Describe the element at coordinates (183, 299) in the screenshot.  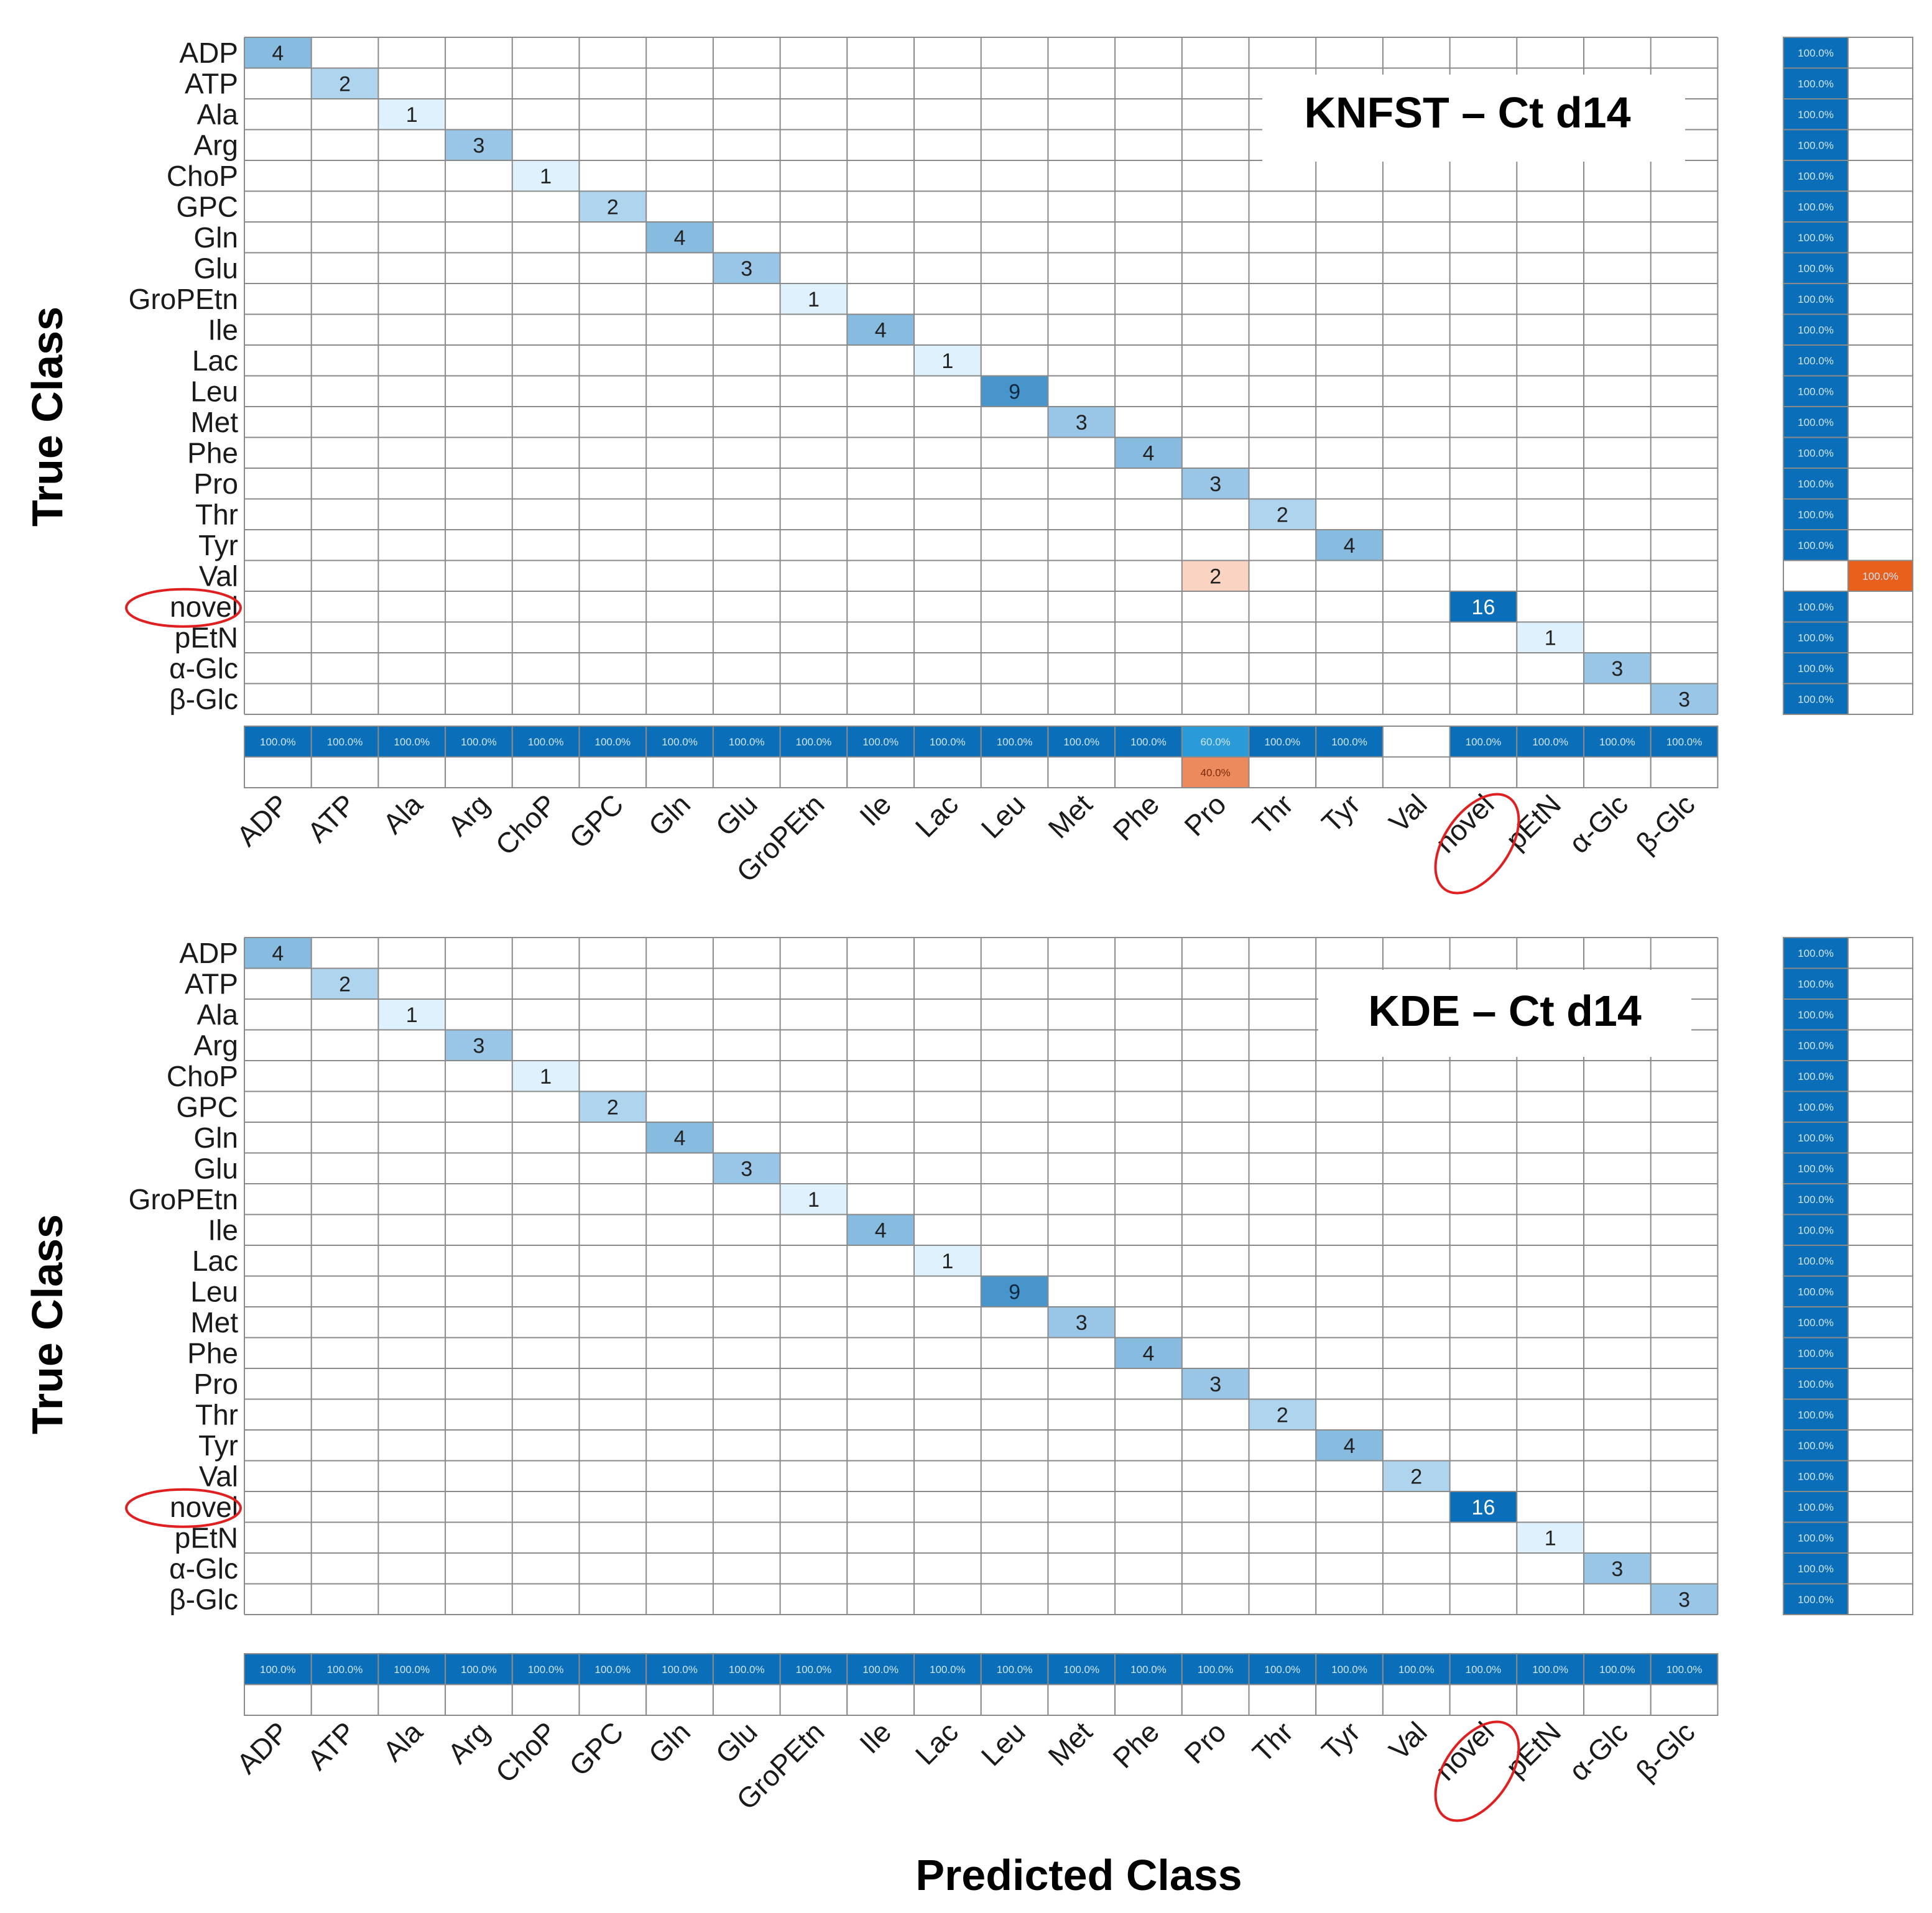
I see `row-label: GroPEtn` at that location.